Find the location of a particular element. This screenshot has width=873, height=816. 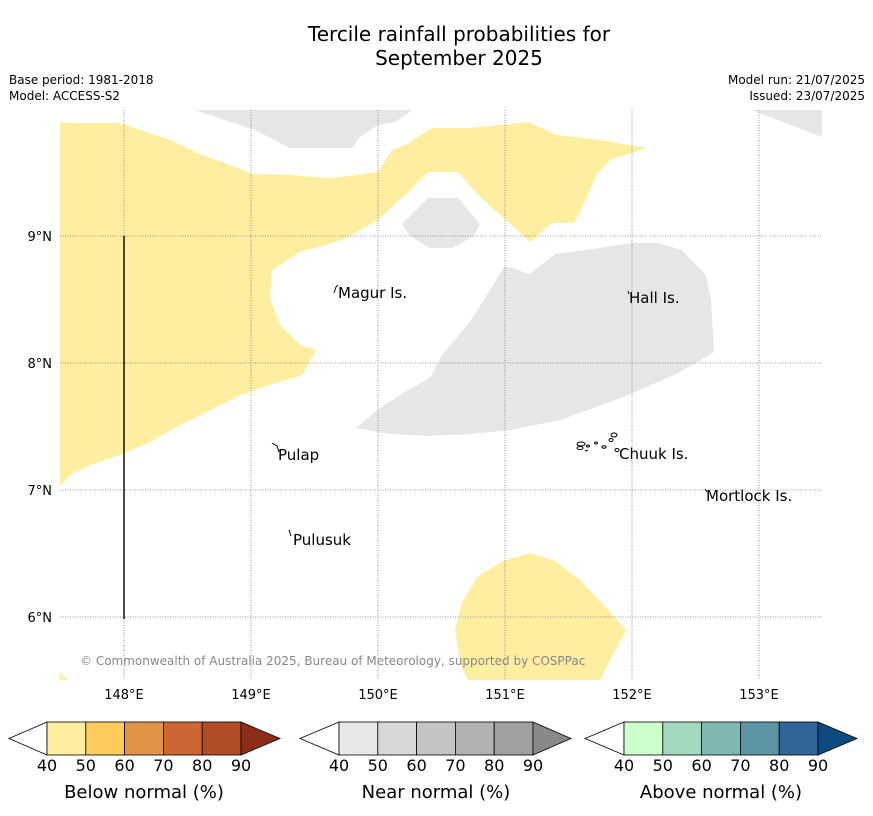

above-normal-tick-label: 90 is located at coordinates (818, 765).